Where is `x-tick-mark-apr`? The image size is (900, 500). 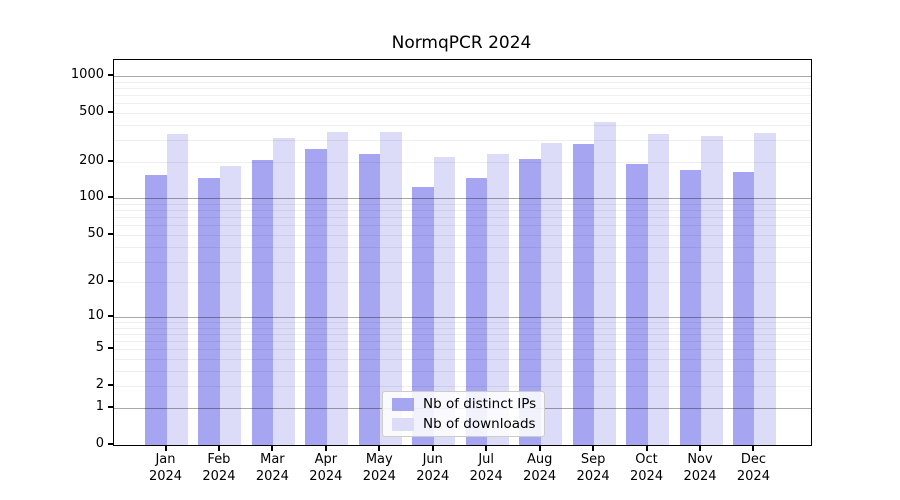 x-tick-mark-apr is located at coordinates (325, 448).